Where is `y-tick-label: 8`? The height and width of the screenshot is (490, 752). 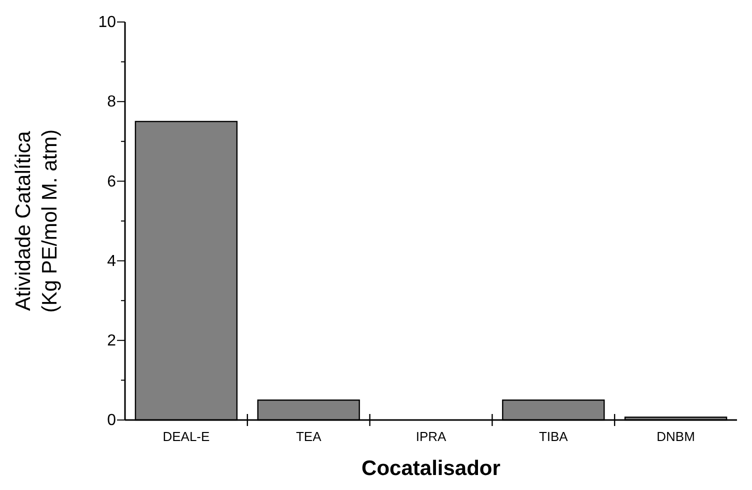
y-tick-label: 8 is located at coordinates (111, 102).